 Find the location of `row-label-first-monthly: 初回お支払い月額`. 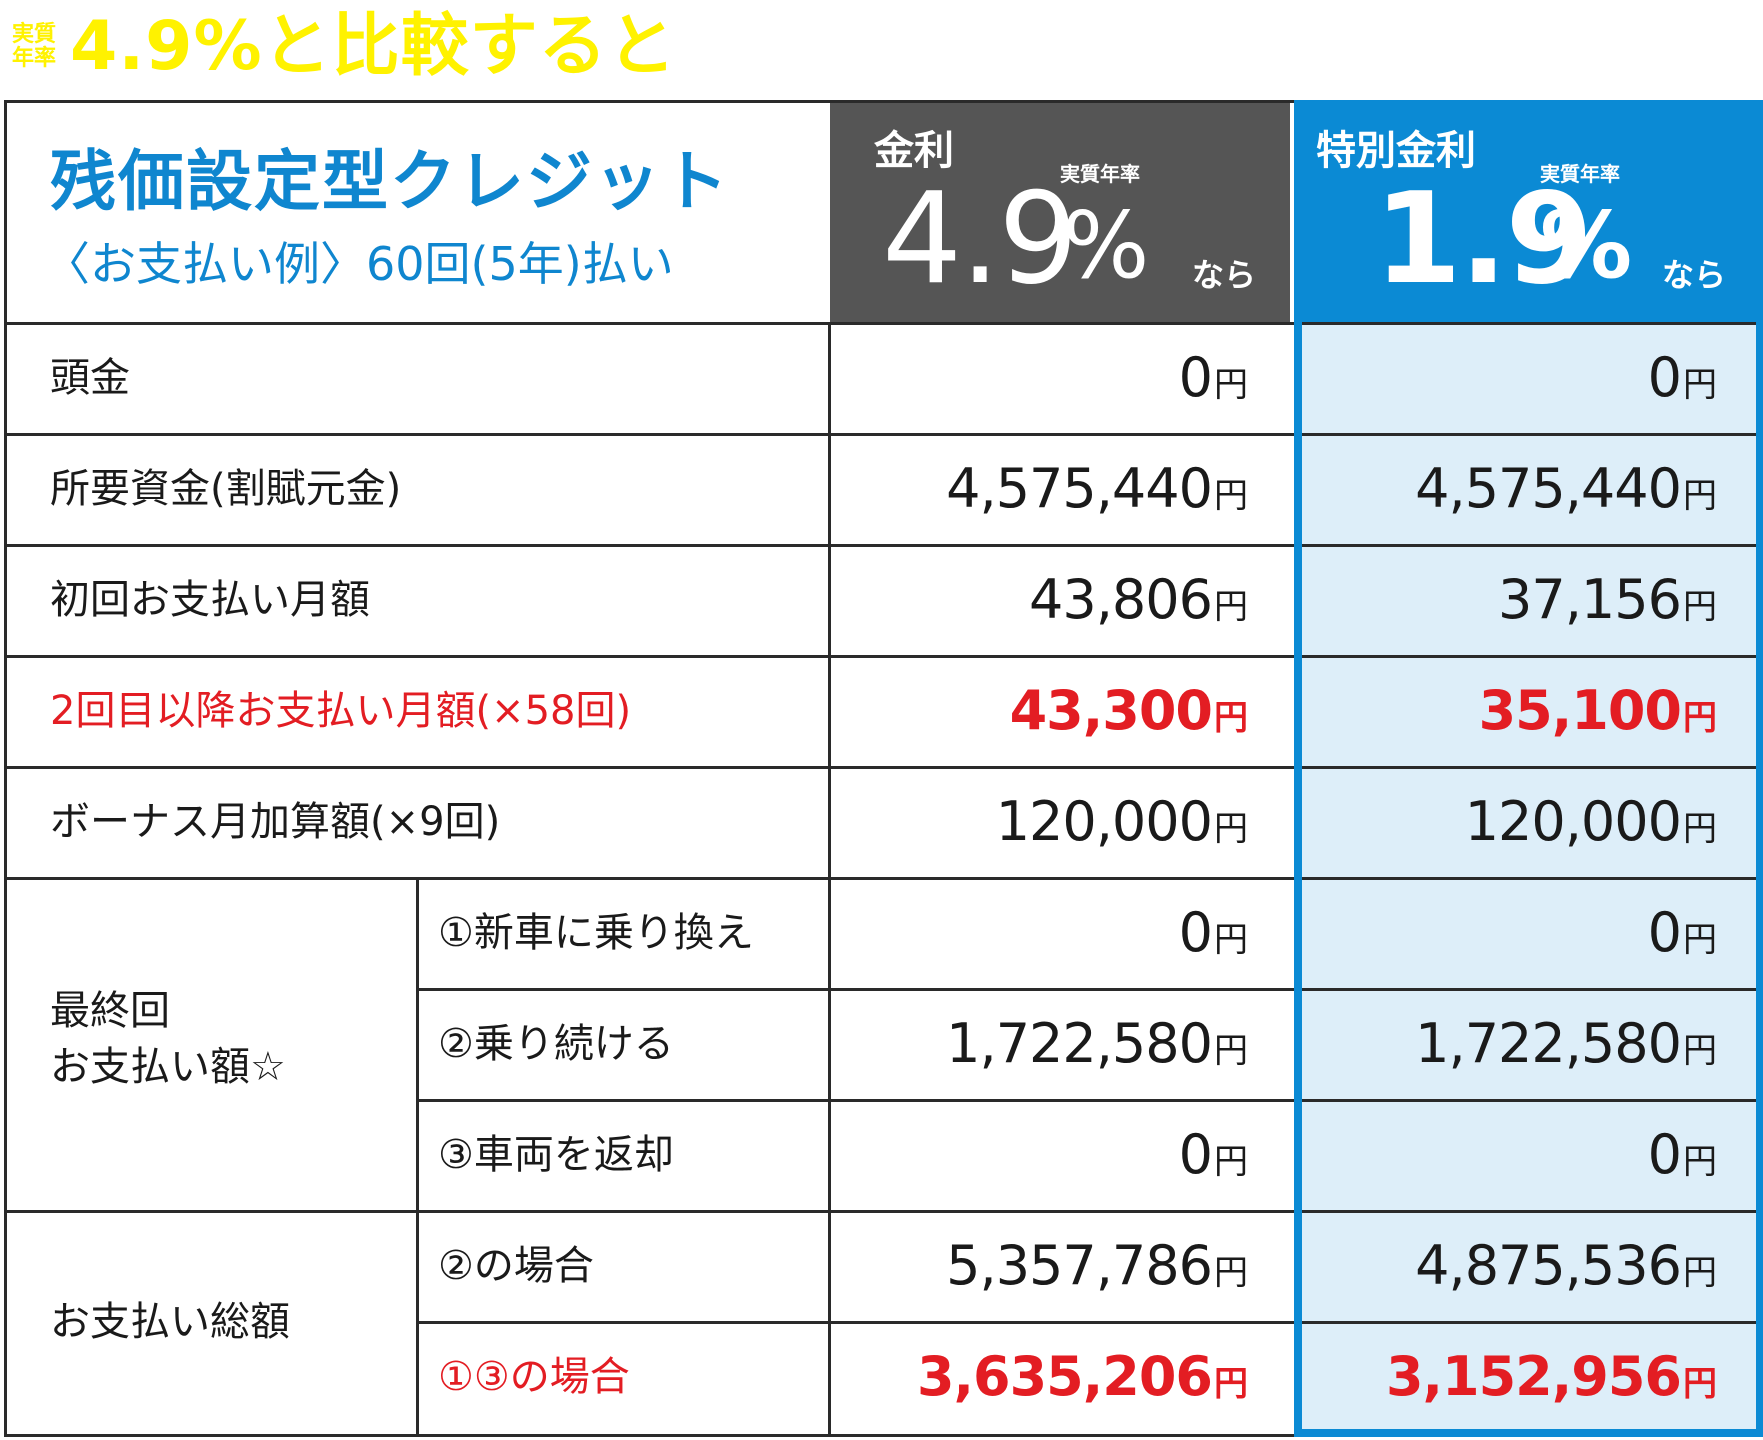

row-label-first-monthly: 初回お支払い月額 is located at coordinates (210, 600).